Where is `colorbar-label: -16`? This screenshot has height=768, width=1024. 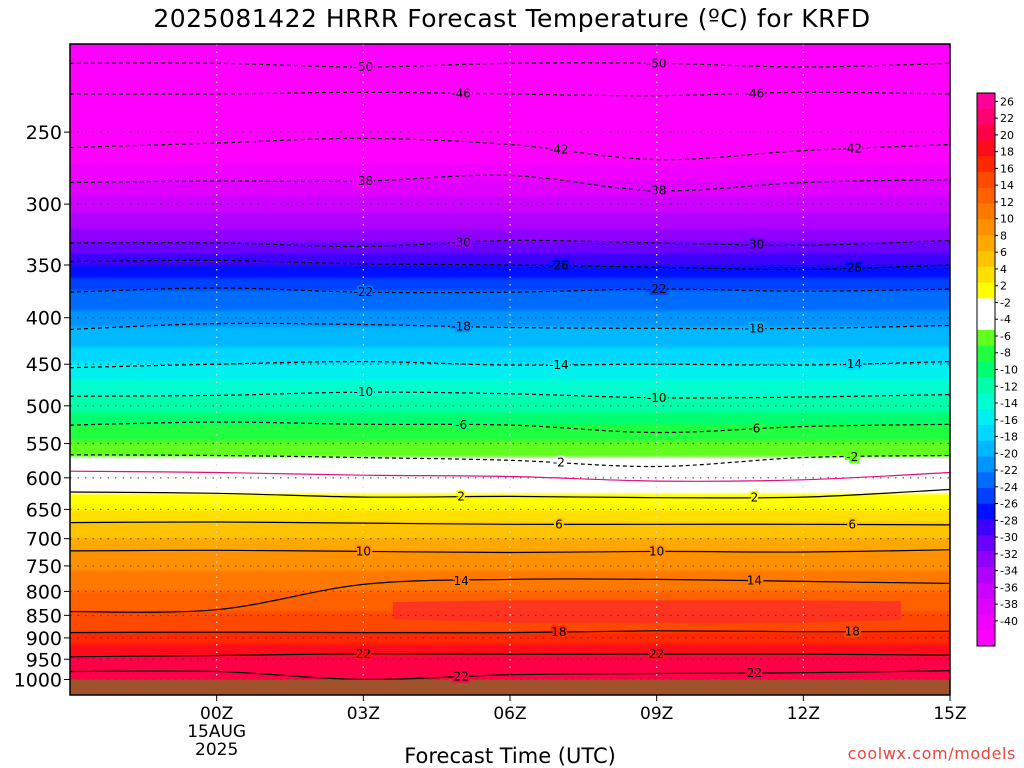
colorbar-label: -16 is located at coordinates (1009, 420).